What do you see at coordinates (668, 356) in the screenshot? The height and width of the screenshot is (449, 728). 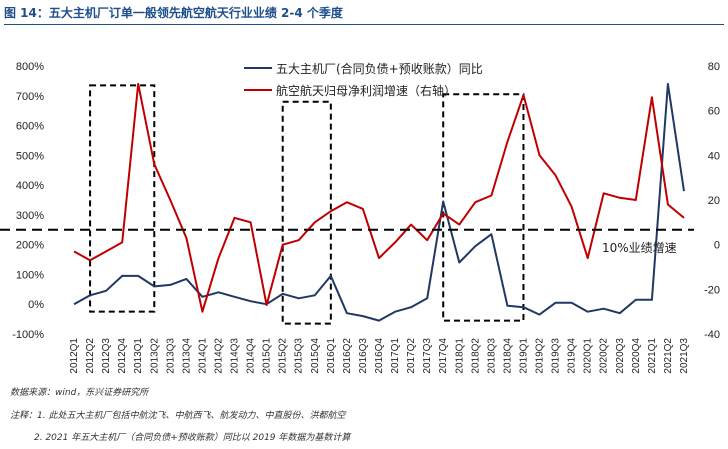 I see `x-tick-label: 2021Q2` at bounding box center [668, 356].